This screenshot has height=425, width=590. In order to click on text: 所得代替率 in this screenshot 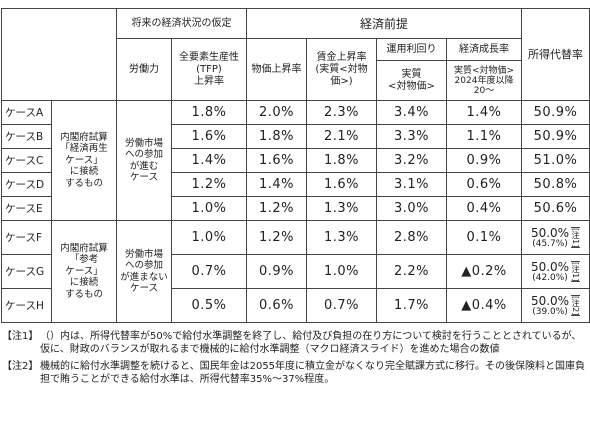, I will do `click(556, 54)`.